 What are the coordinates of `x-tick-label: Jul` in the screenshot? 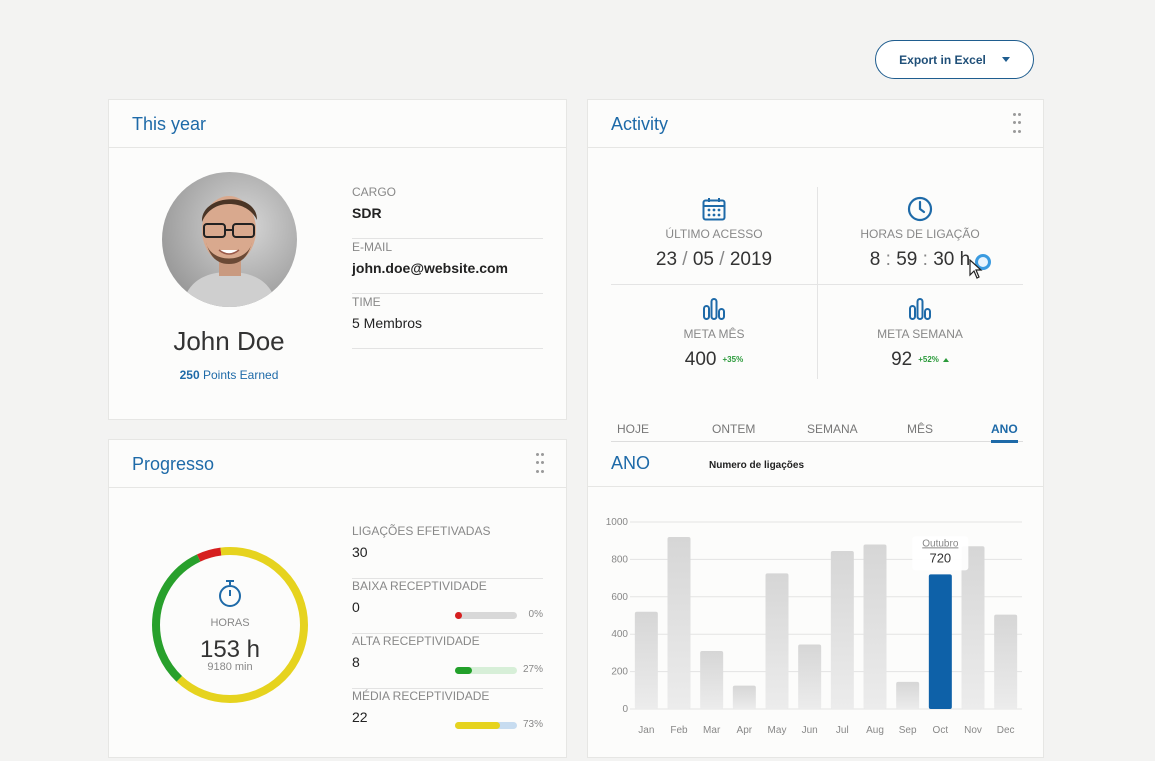 It's located at (842, 730).